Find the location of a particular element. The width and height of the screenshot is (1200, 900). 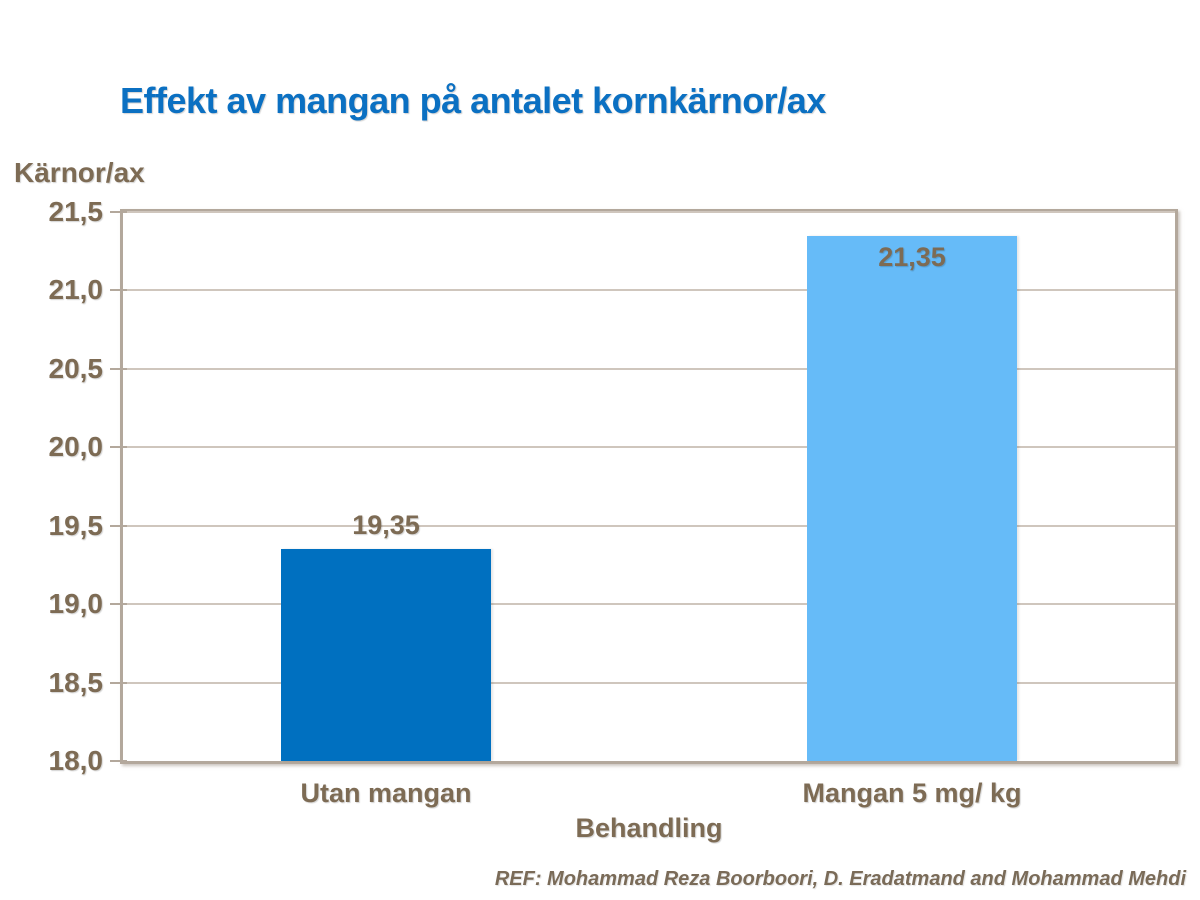

bar-utan-mangan is located at coordinates (386, 655).